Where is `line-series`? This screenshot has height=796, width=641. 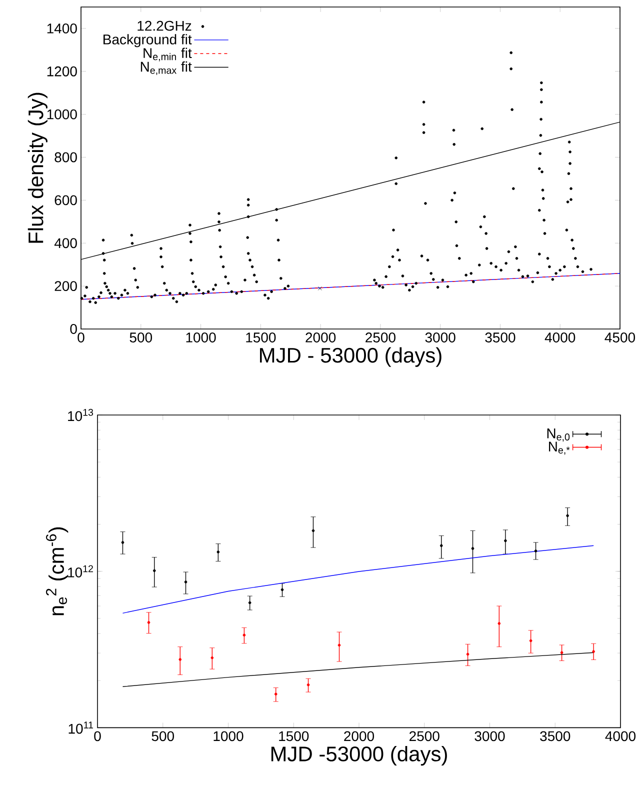 line-series is located at coordinates (358, 579).